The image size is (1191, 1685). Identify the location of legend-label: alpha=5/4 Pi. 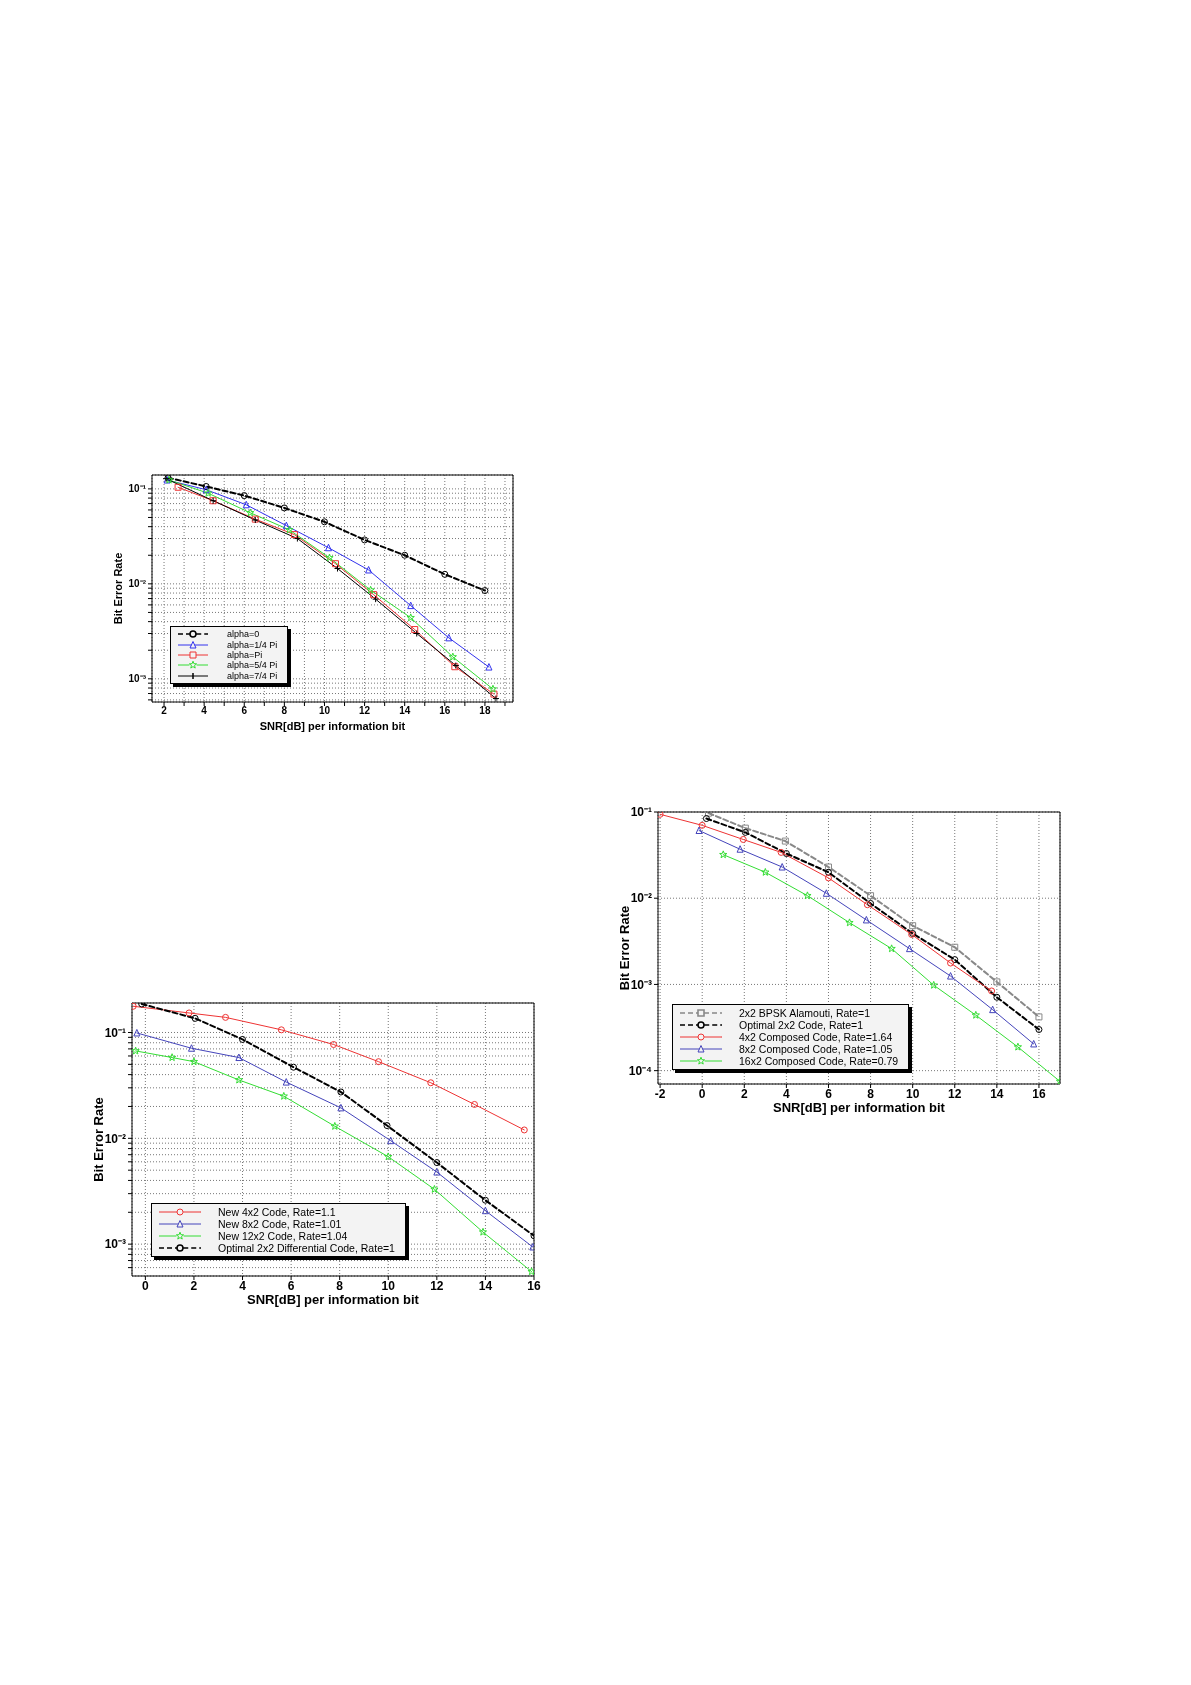
(252, 665).